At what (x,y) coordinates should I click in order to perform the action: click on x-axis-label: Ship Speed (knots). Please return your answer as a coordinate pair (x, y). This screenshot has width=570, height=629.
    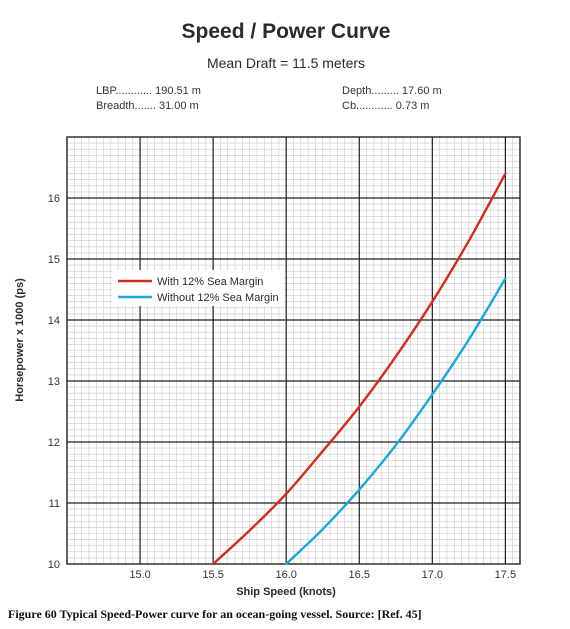
    Looking at the image, I should click on (286, 592).